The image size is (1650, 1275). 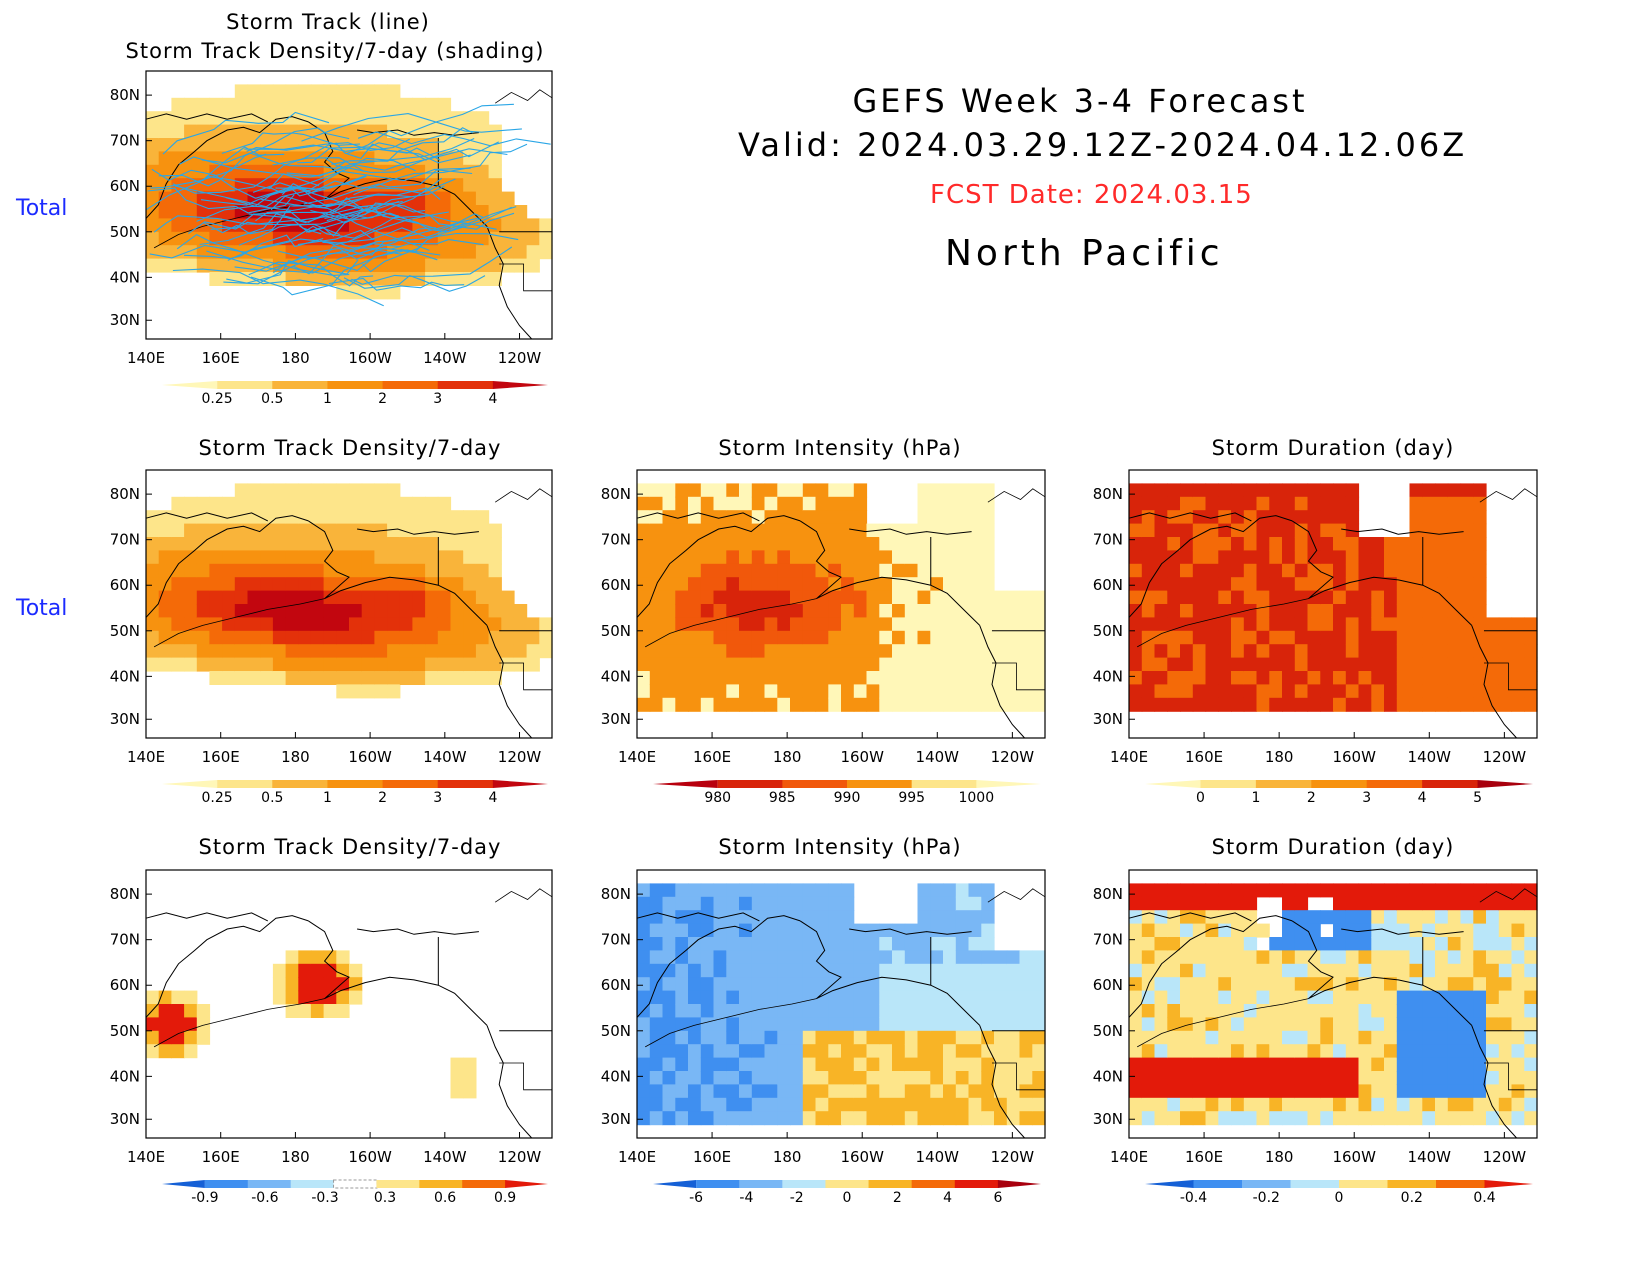 What do you see at coordinates (526, 1184) in the screenshot?
I see `colorbar-end` at bounding box center [526, 1184].